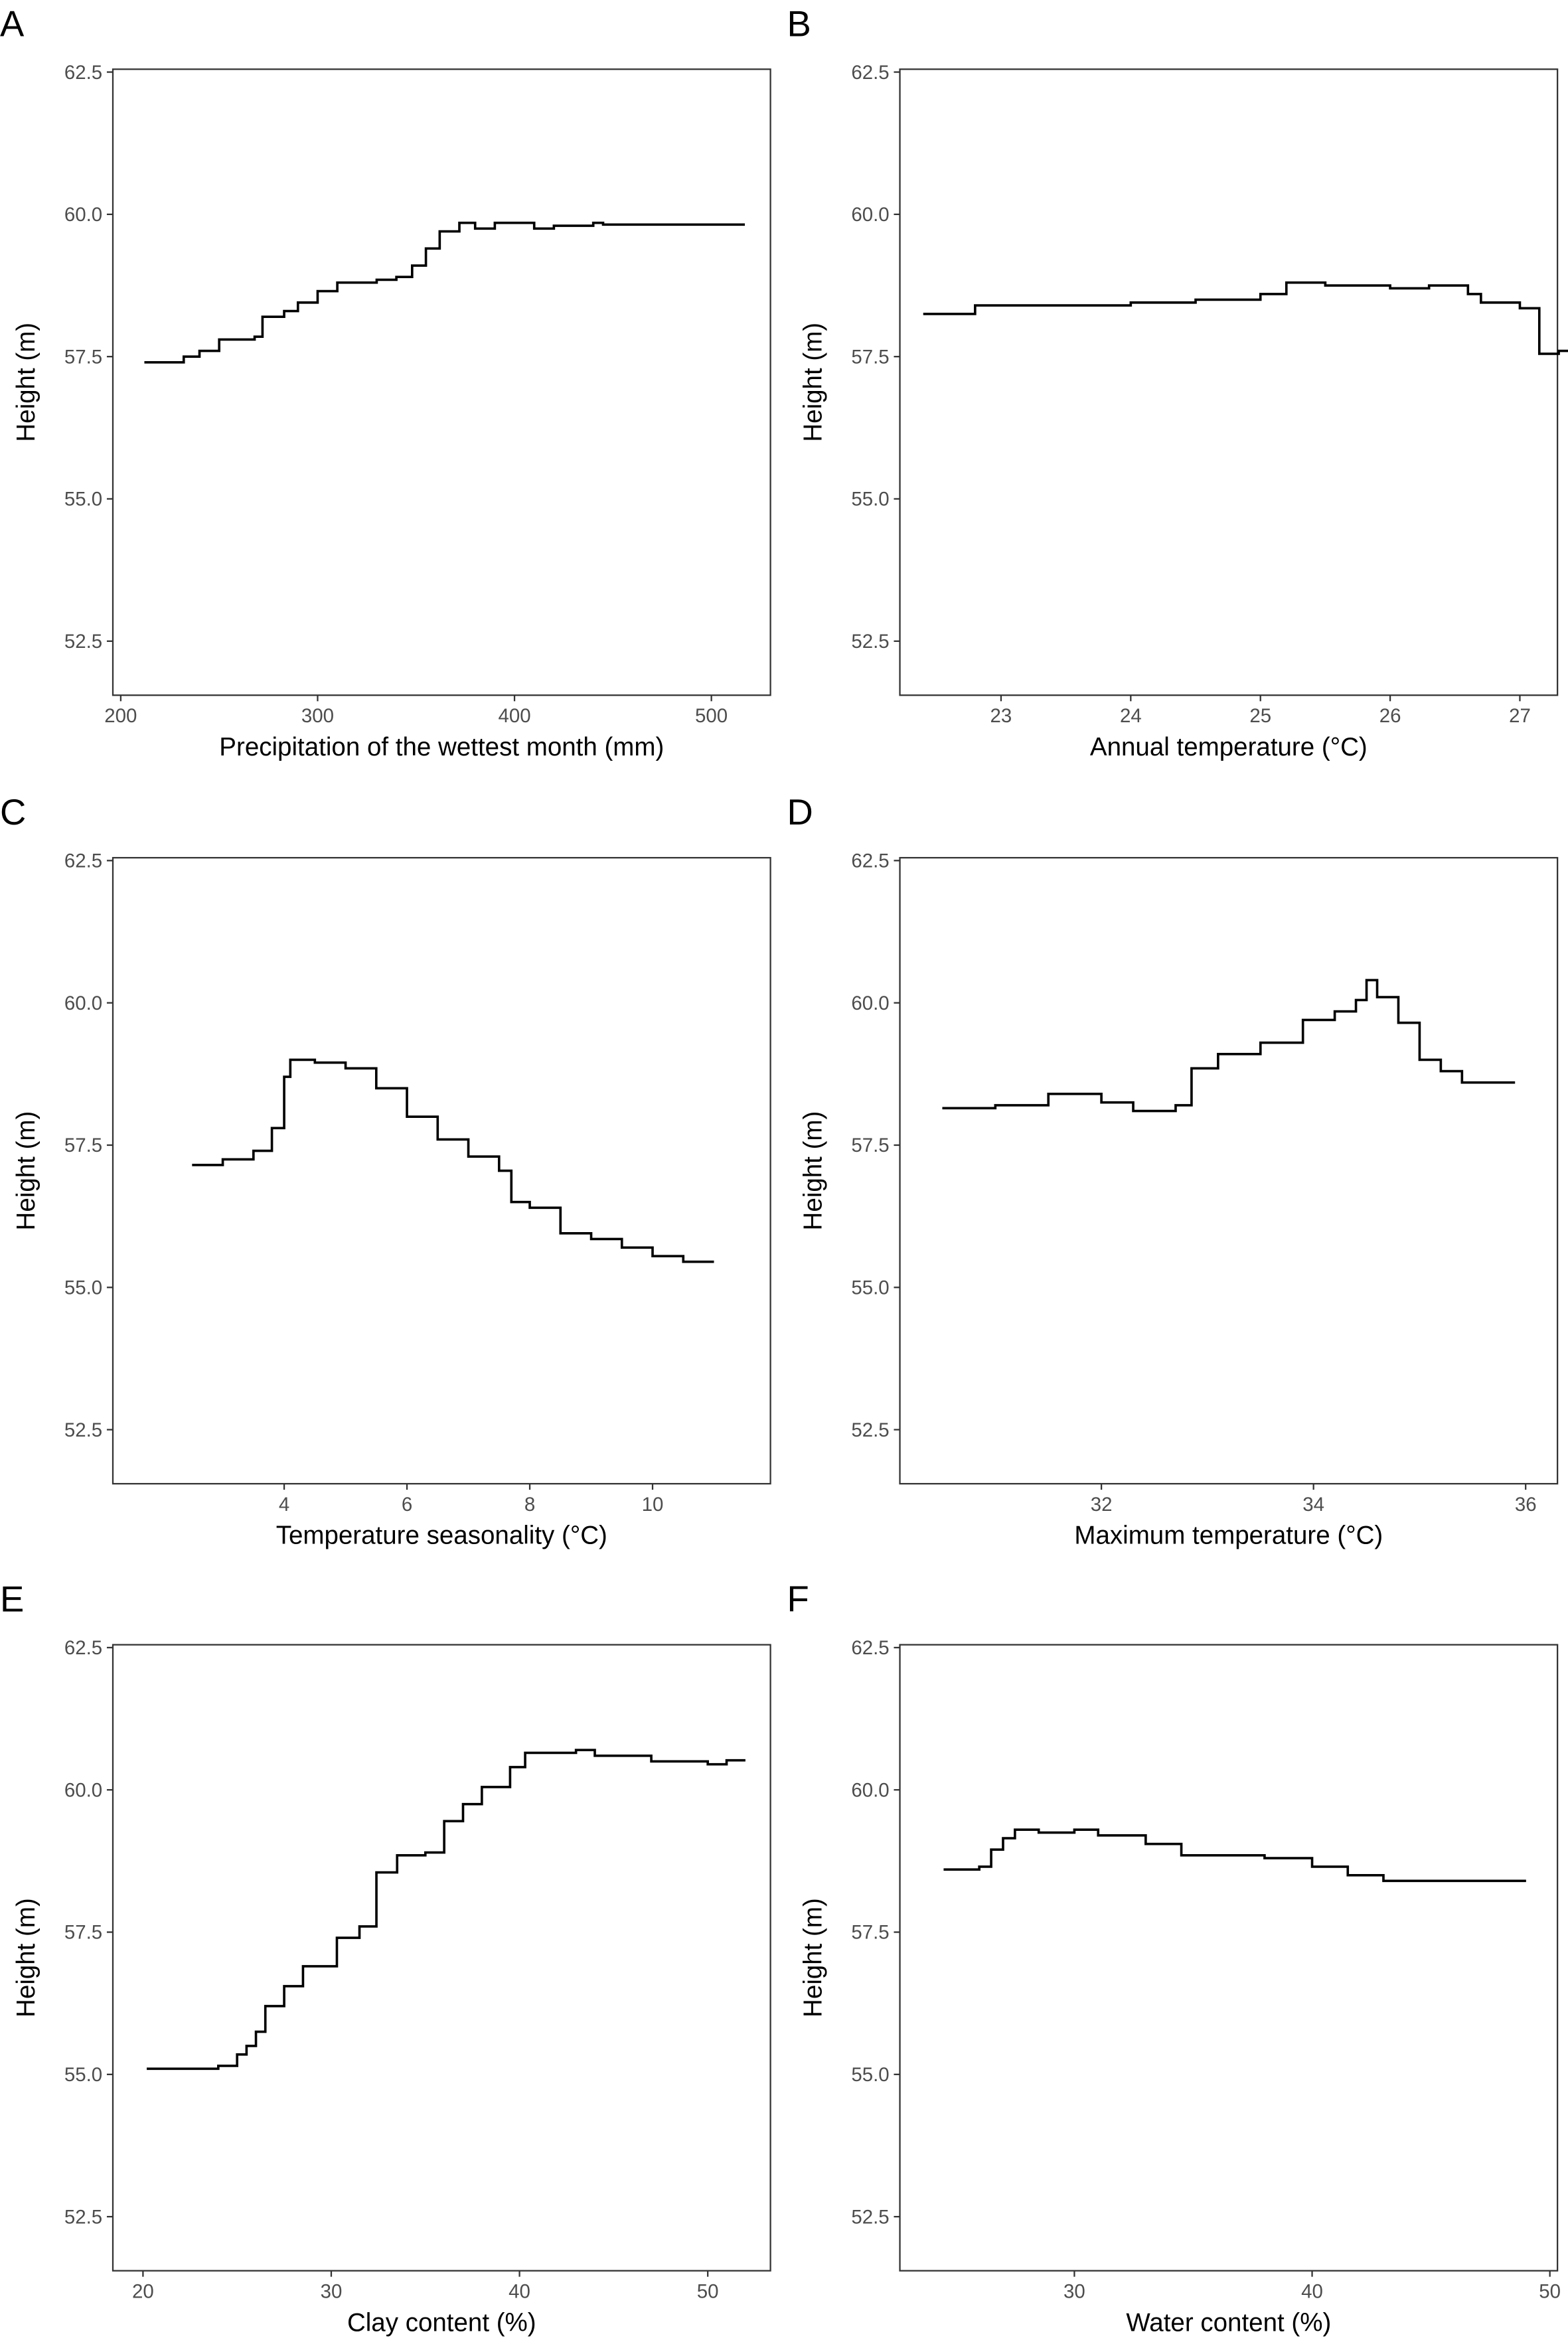 This screenshot has height=2352, width=1568. I want to click on x-tick-label: 400, so click(514, 716).